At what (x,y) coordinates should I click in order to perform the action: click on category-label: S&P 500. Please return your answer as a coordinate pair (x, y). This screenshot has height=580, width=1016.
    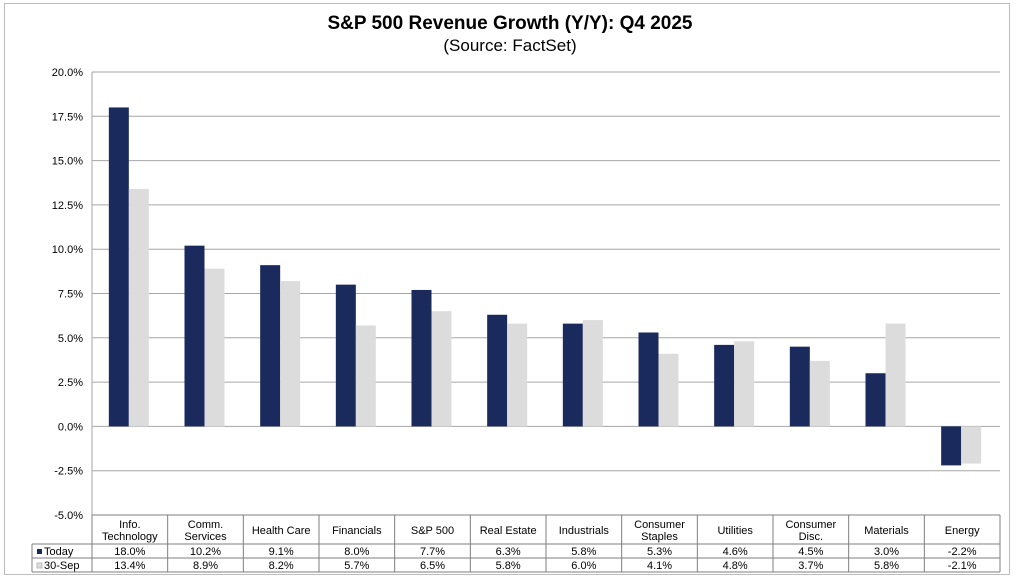
    Looking at the image, I should click on (432, 531).